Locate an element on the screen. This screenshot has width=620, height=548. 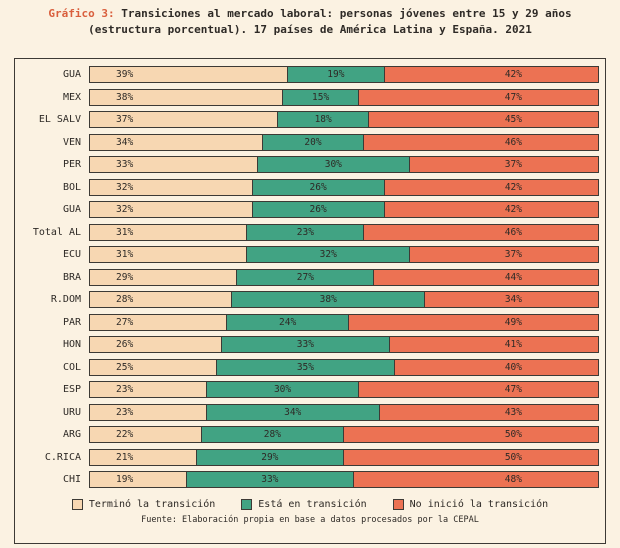
stacked-bar: 23% 30% 47% is located at coordinates (344, 389).